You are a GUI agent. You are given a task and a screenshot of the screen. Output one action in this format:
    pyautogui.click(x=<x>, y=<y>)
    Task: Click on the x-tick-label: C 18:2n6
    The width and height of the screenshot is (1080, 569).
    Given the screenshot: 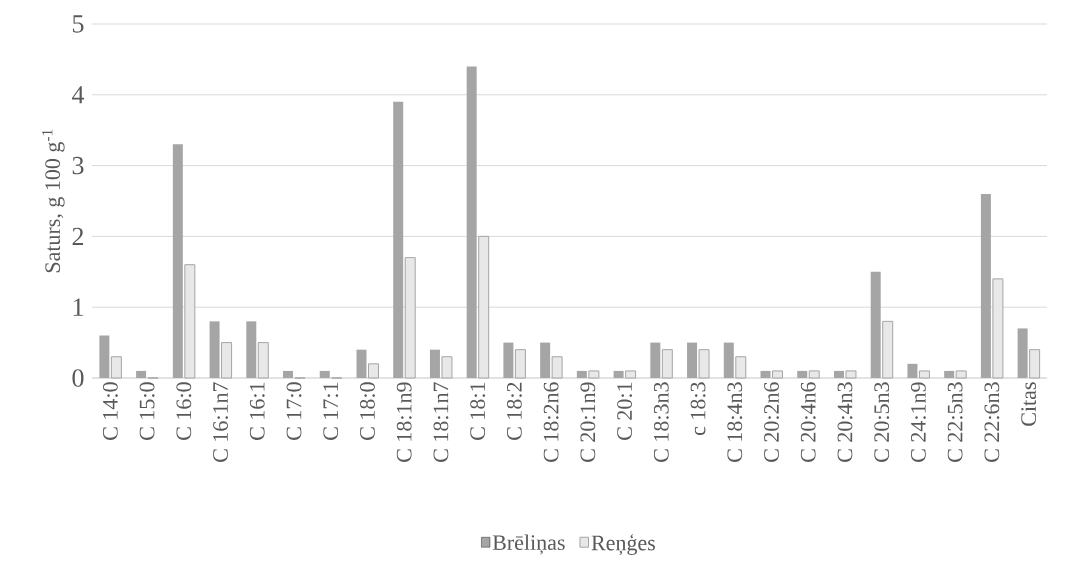 What is the action you would take?
    pyautogui.click(x=551, y=422)
    